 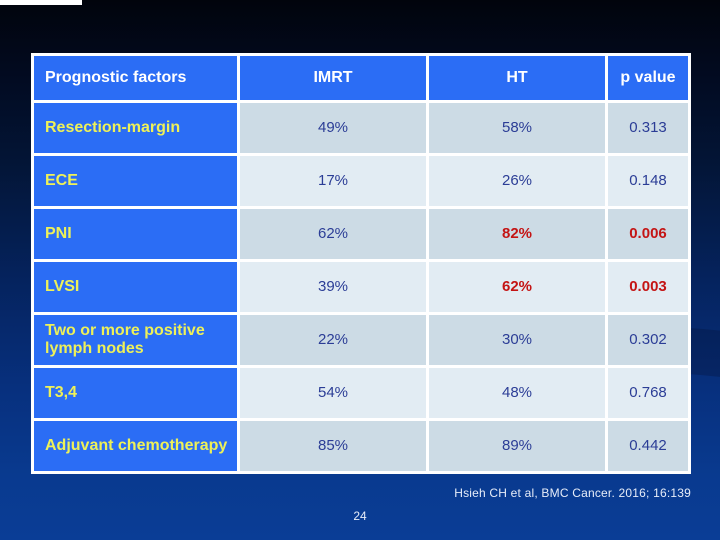 I want to click on value-pvalue: 0.006, so click(x=648, y=234).